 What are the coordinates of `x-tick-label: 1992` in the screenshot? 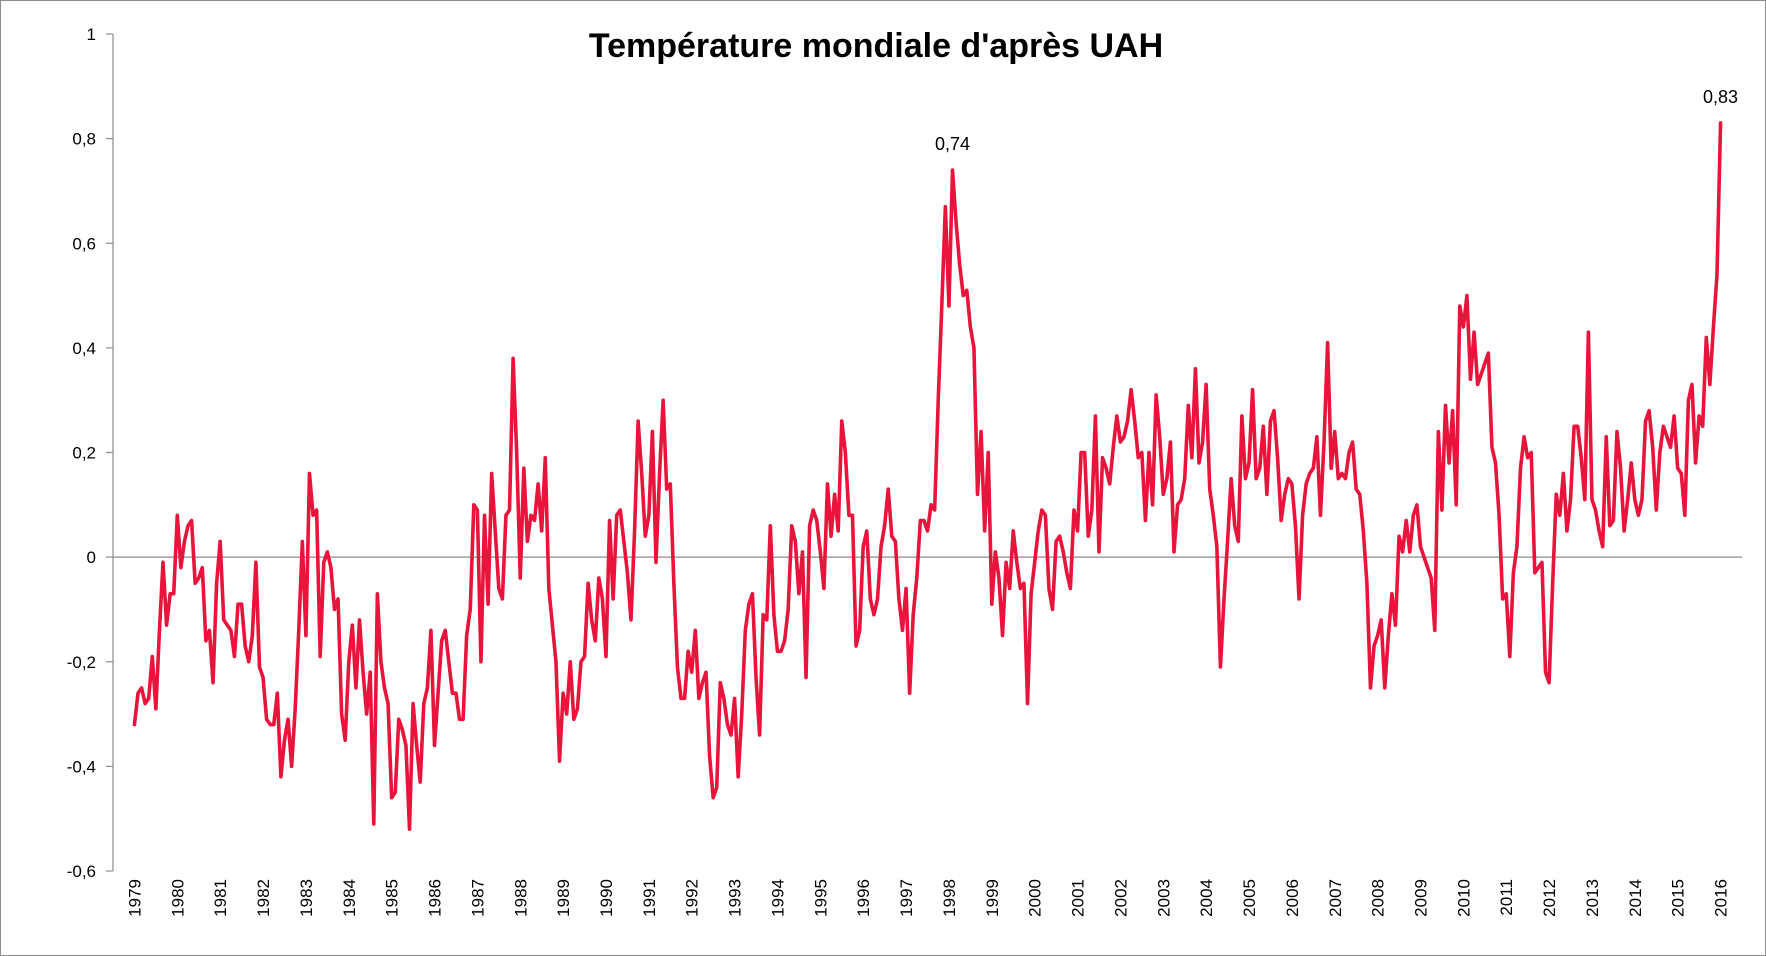 It's located at (692, 898).